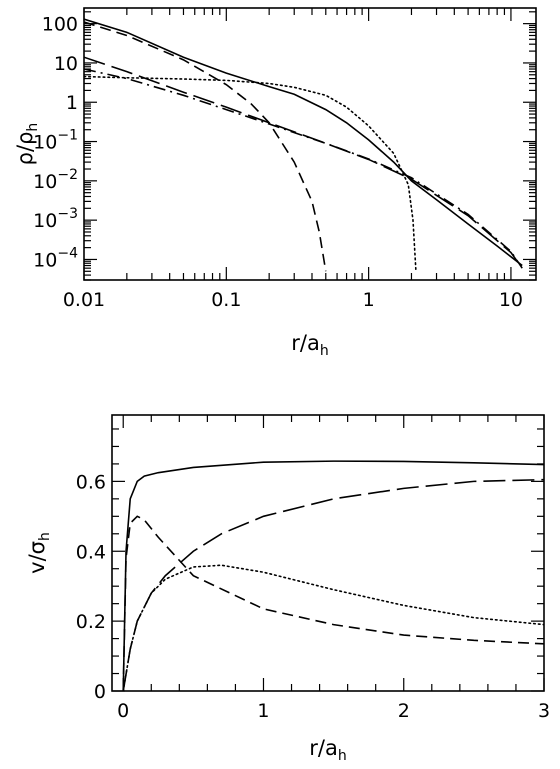 The width and height of the screenshot is (560, 769). Describe the element at coordinates (91, 482) in the screenshot. I see `y-tick-label: 0.6` at that location.